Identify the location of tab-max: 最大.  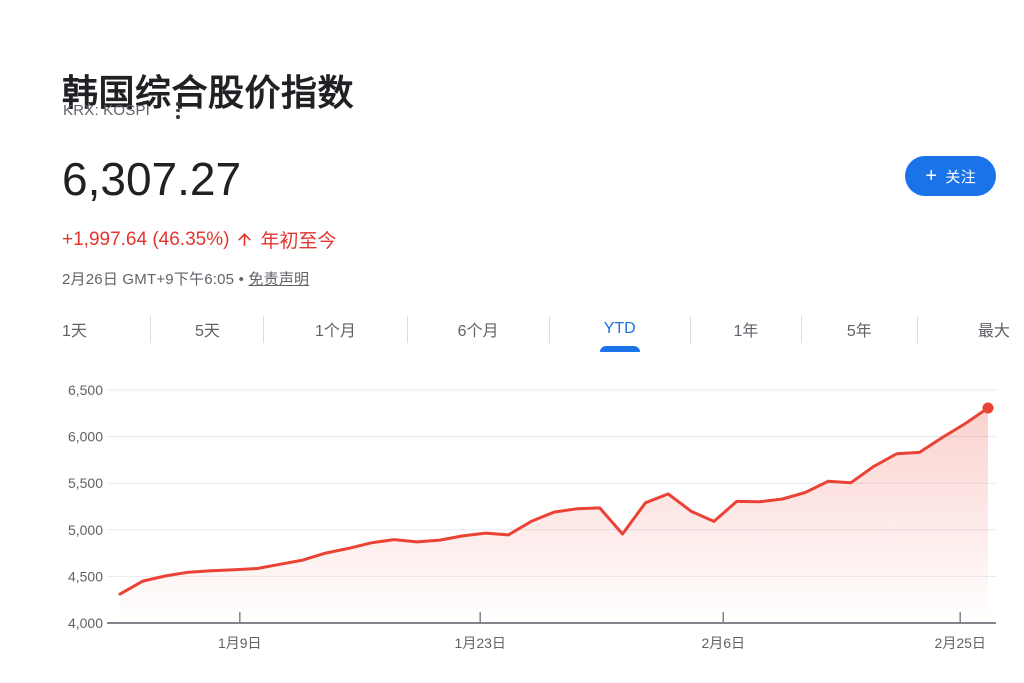
(964, 329).